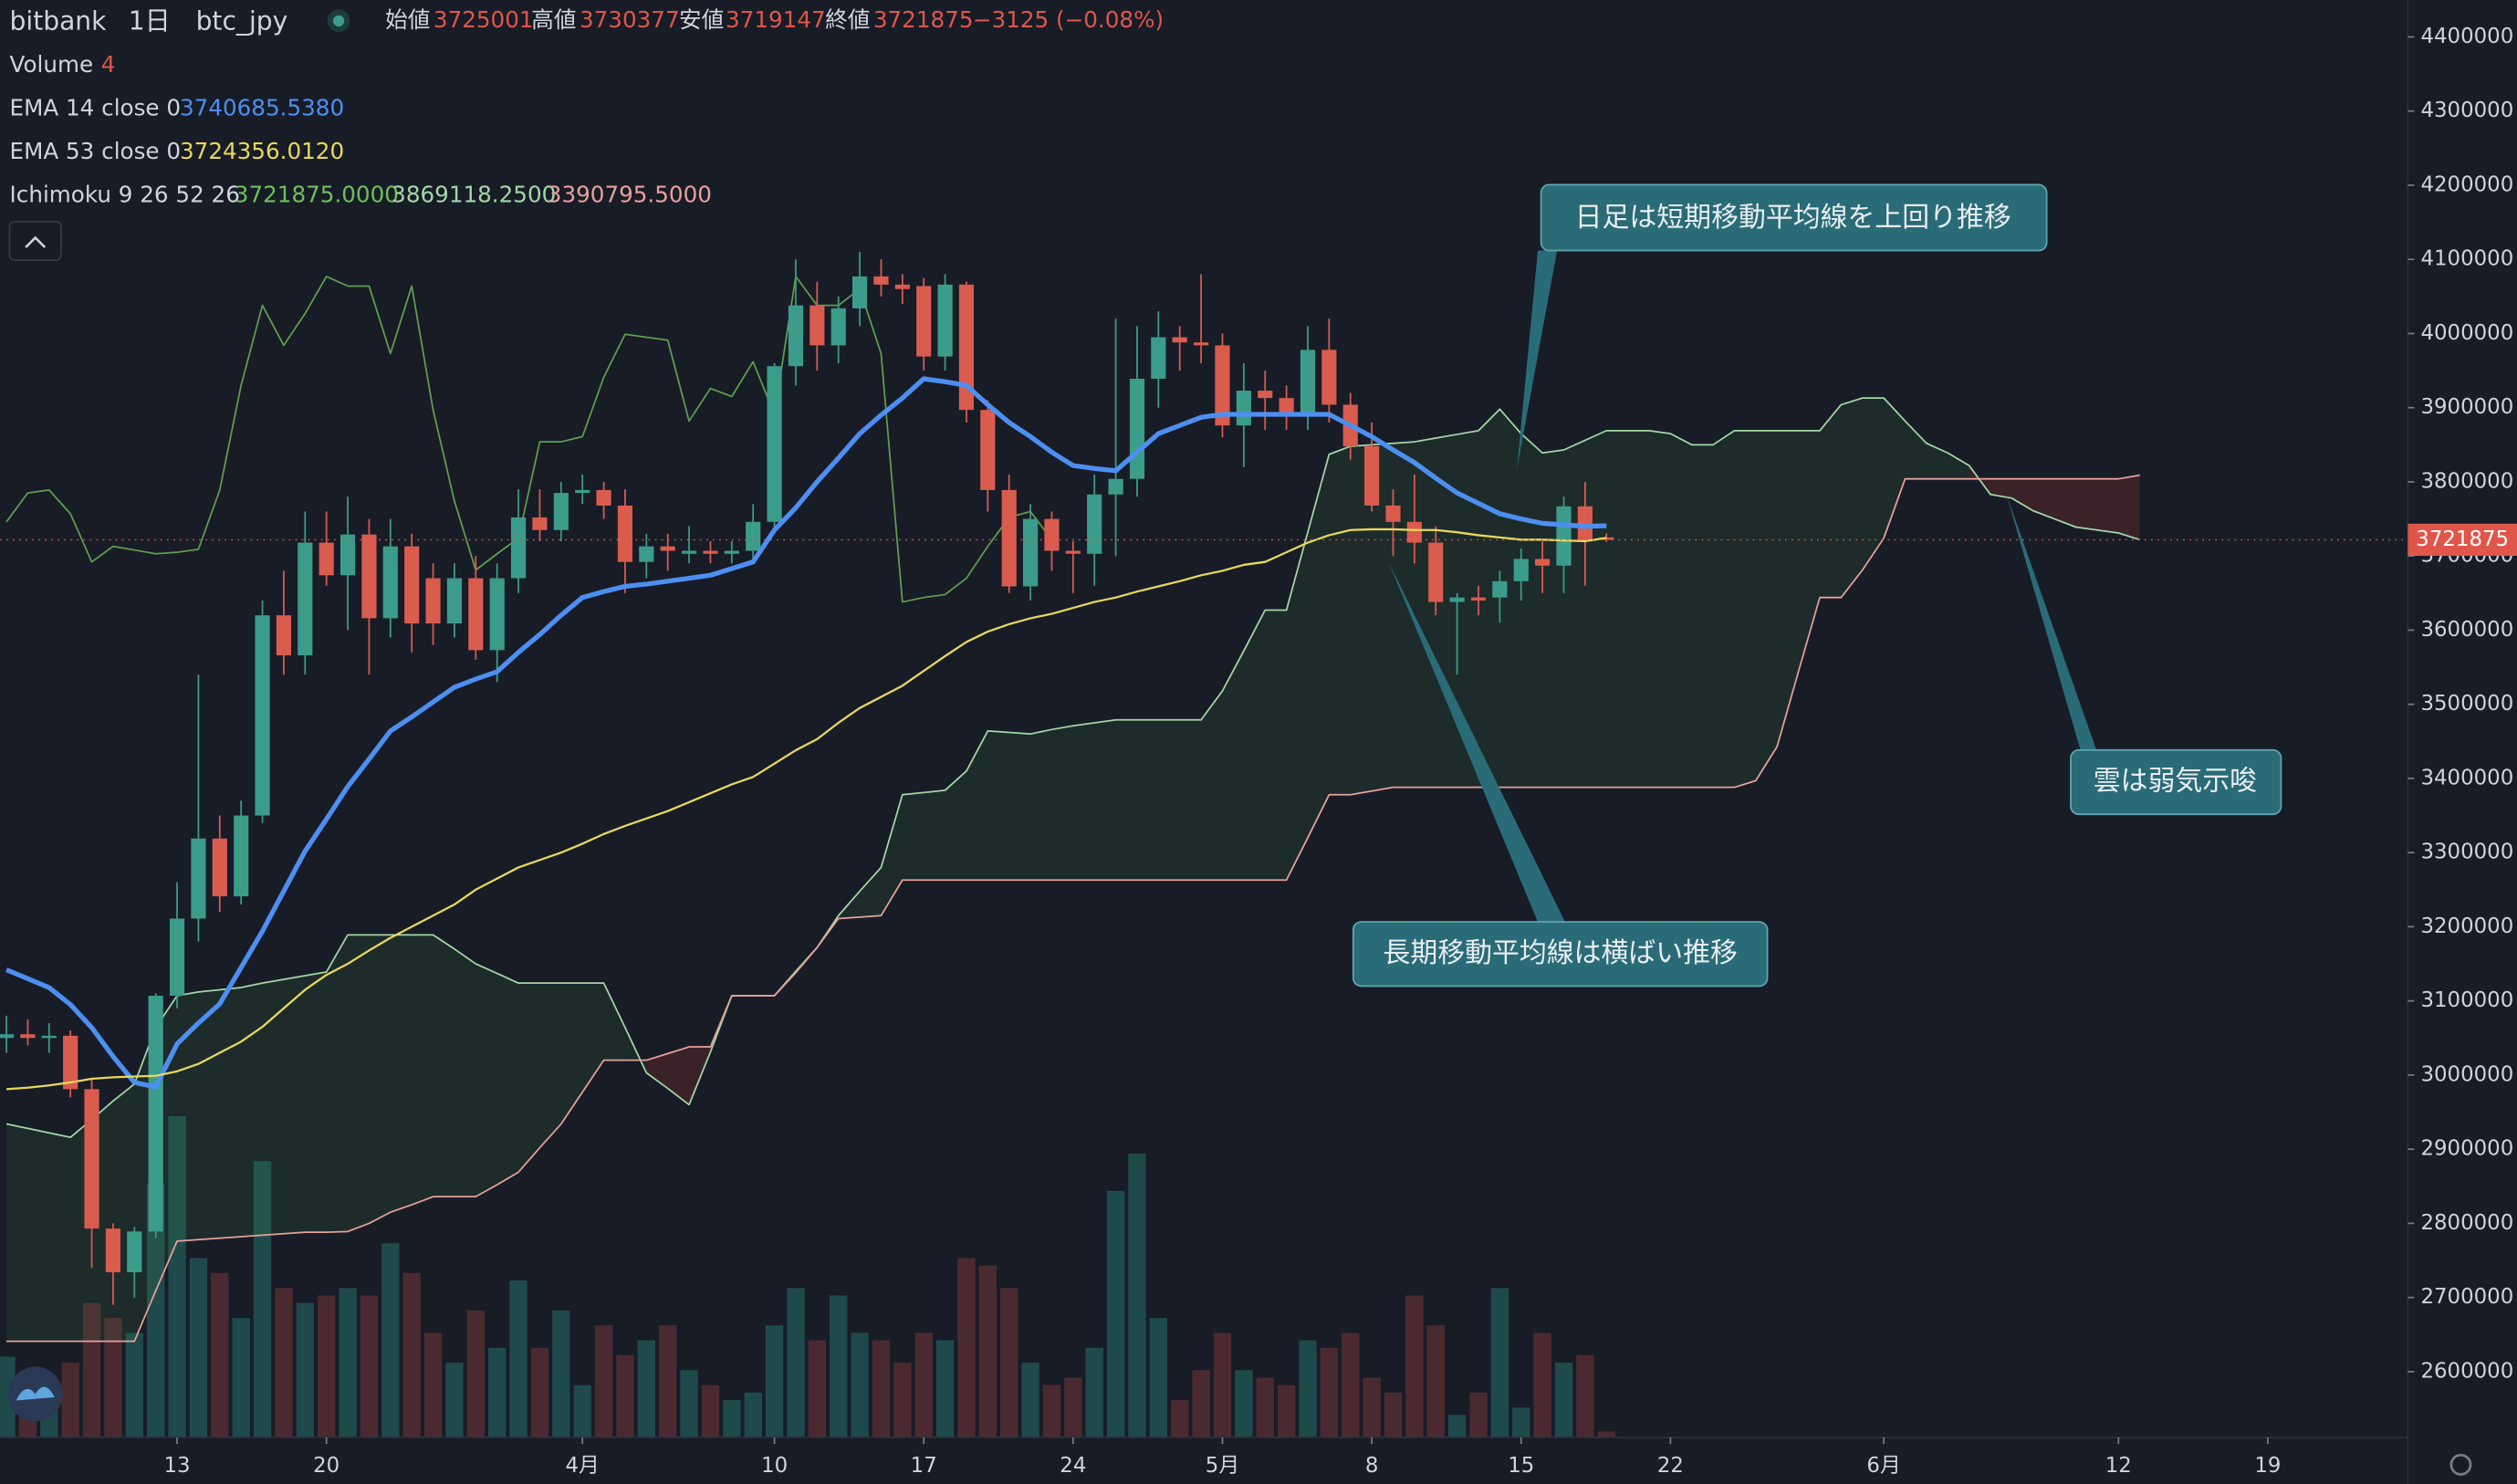 The width and height of the screenshot is (2517, 1484). I want to click on y-tick-label: 4300000, so click(2466, 110).